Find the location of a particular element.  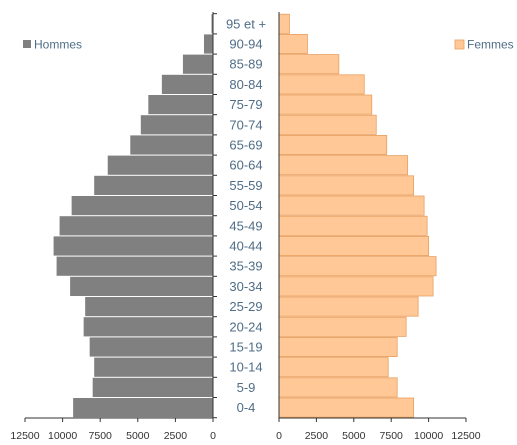

age-label-25-29: 25-29 is located at coordinates (245, 306).